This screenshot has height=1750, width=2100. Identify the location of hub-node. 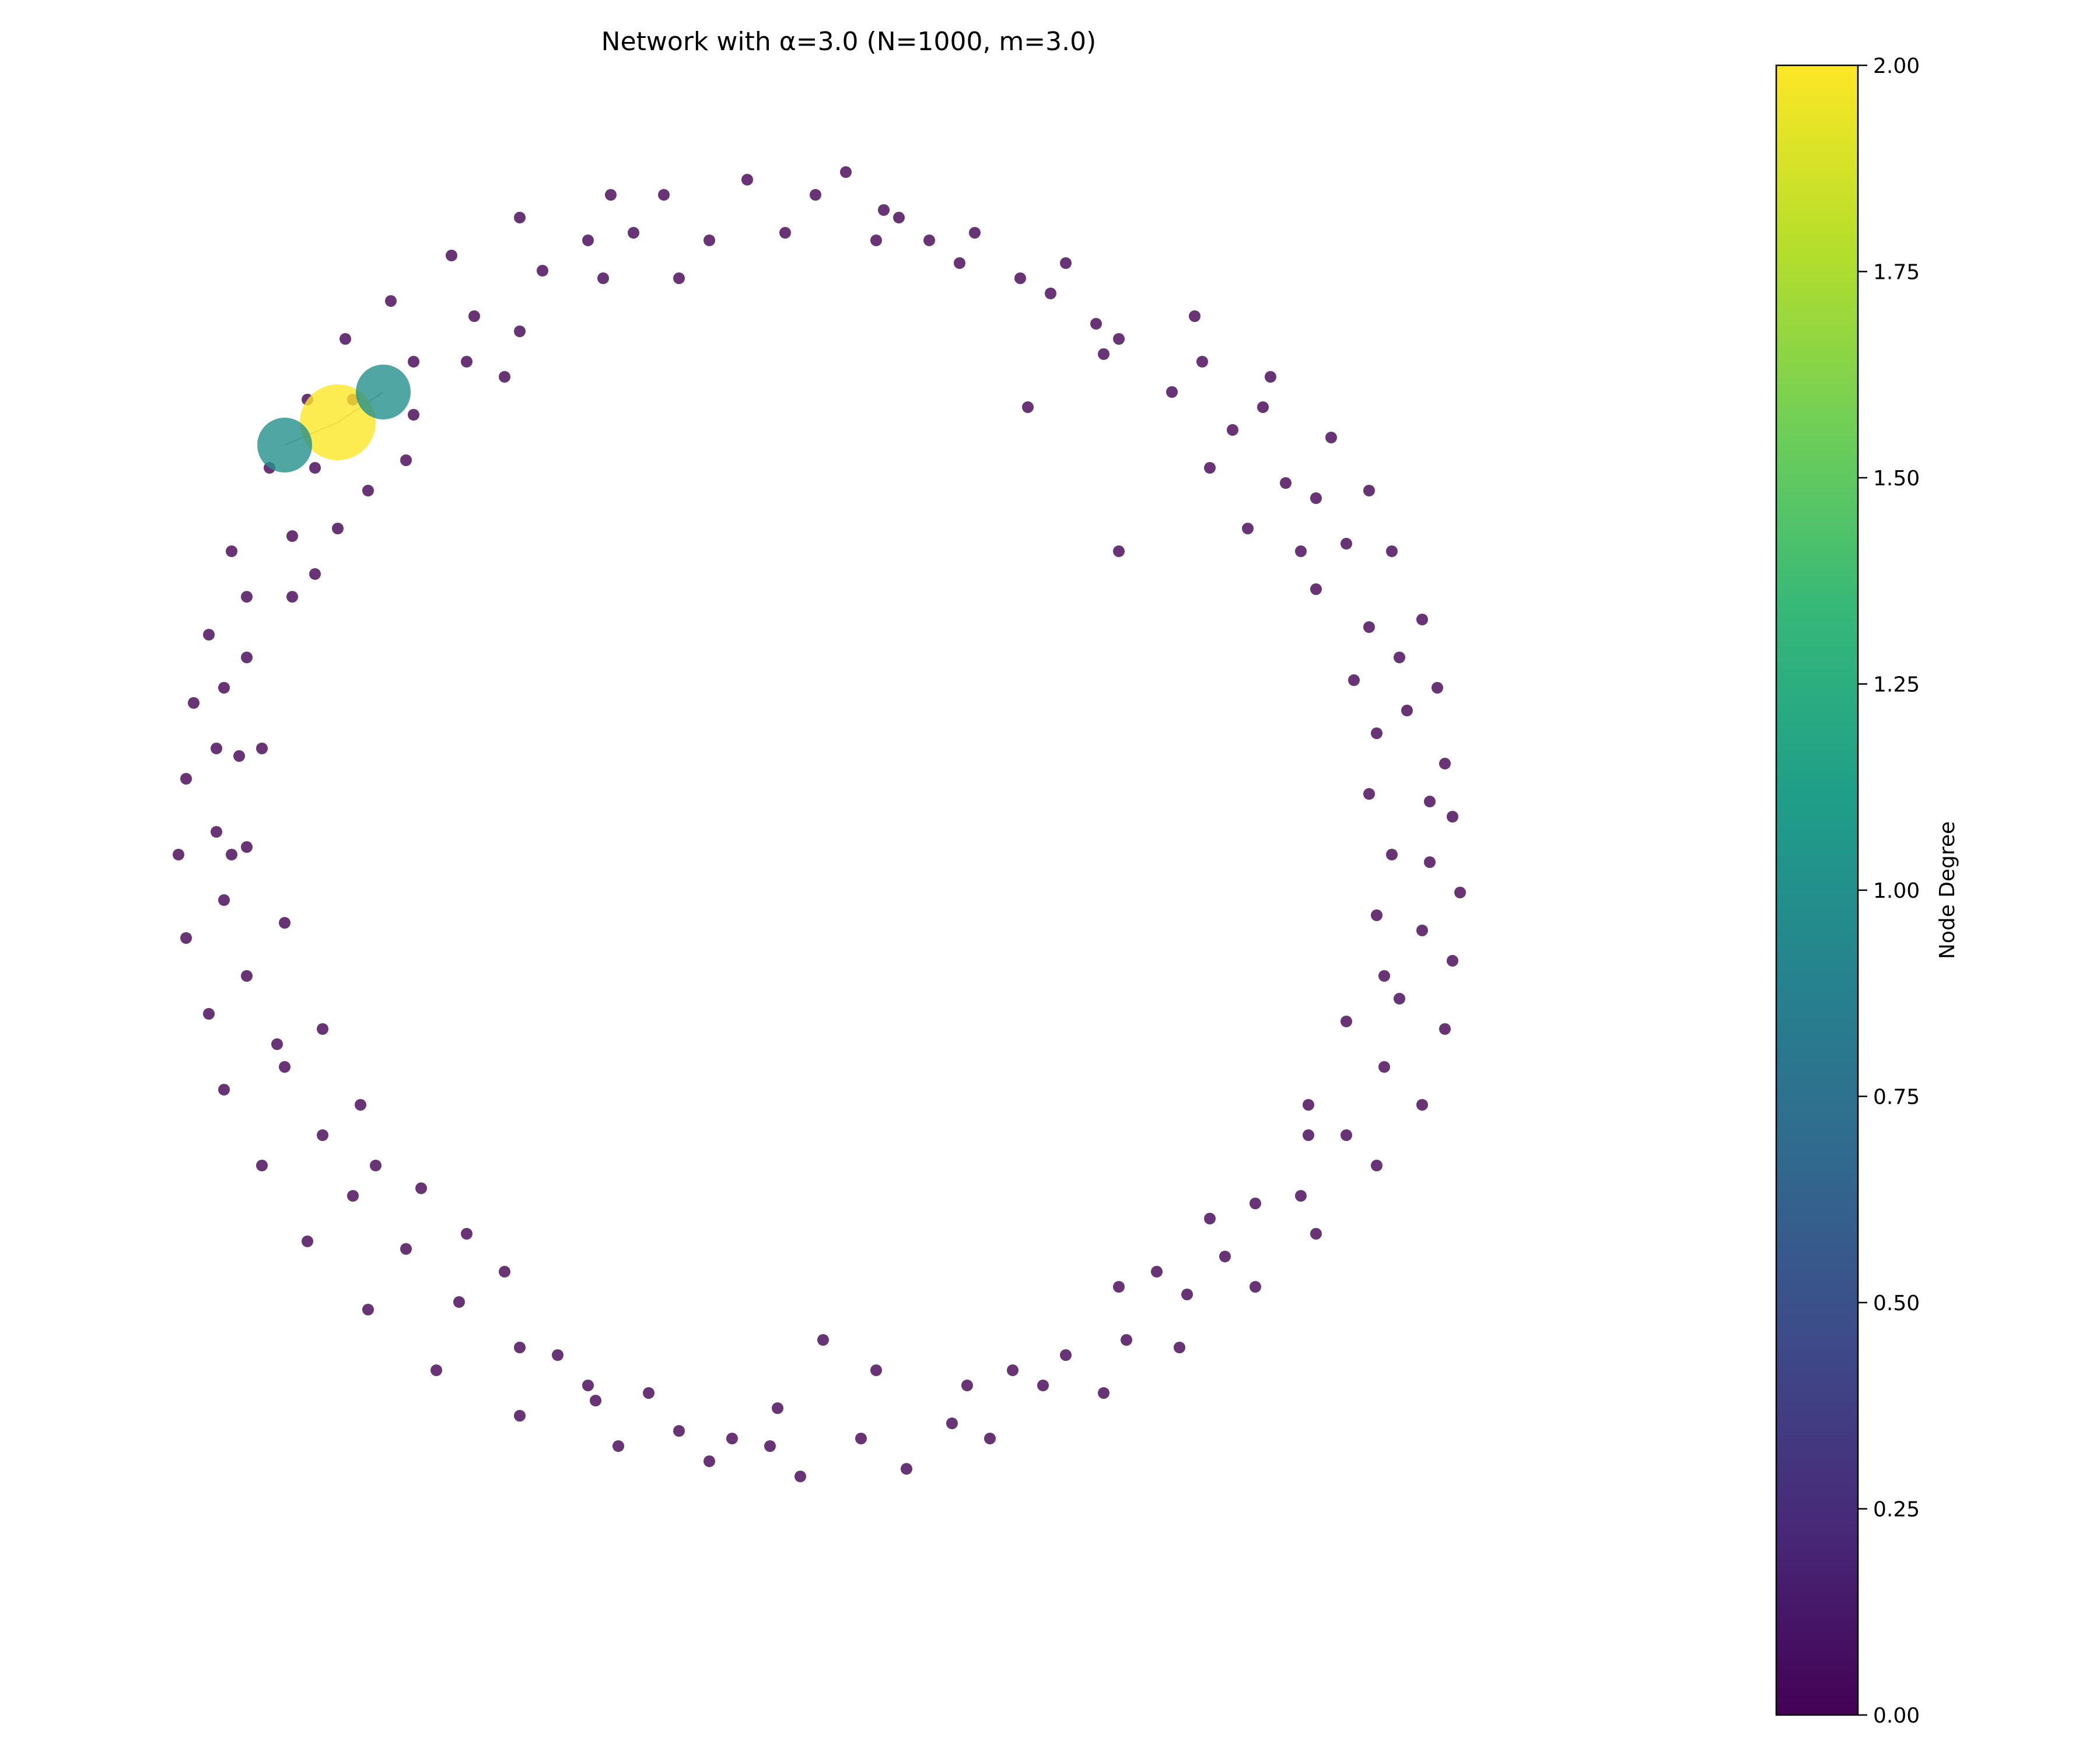
(338, 422).